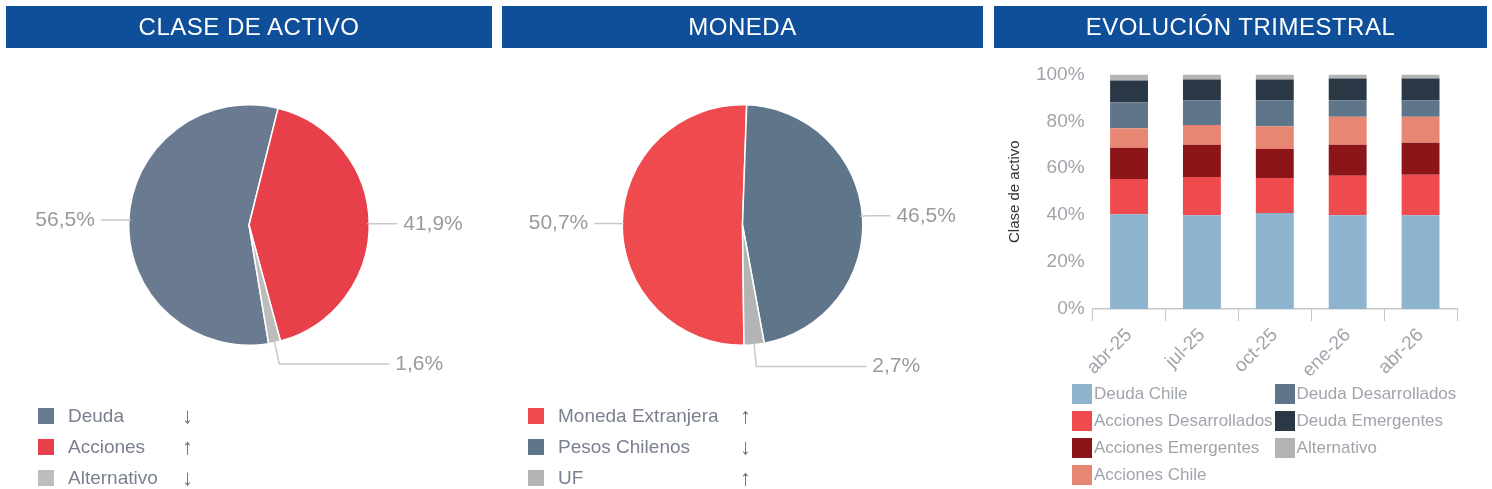 This screenshot has height=489, width=1492. I want to click on legend-label: Moneda Extranjera, so click(639, 415).